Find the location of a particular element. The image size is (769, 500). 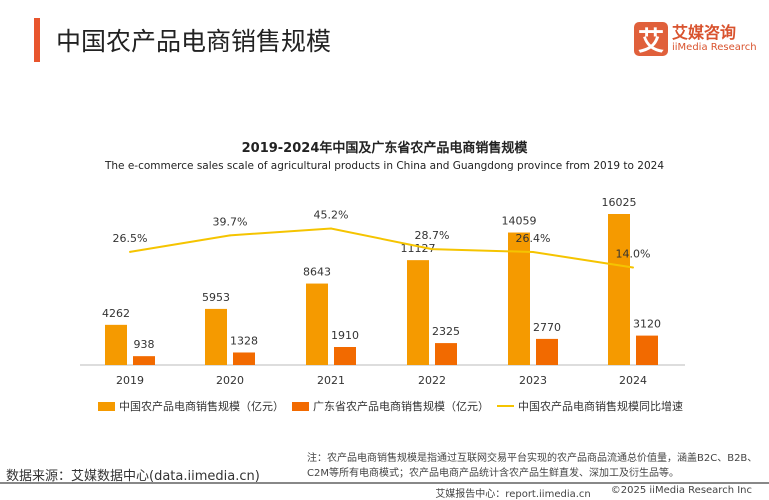

data-label: 2325 is located at coordinates (446, 331).